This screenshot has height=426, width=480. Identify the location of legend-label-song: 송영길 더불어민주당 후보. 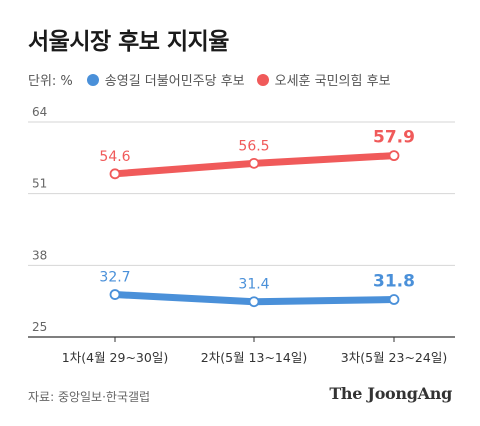
(174, 81).